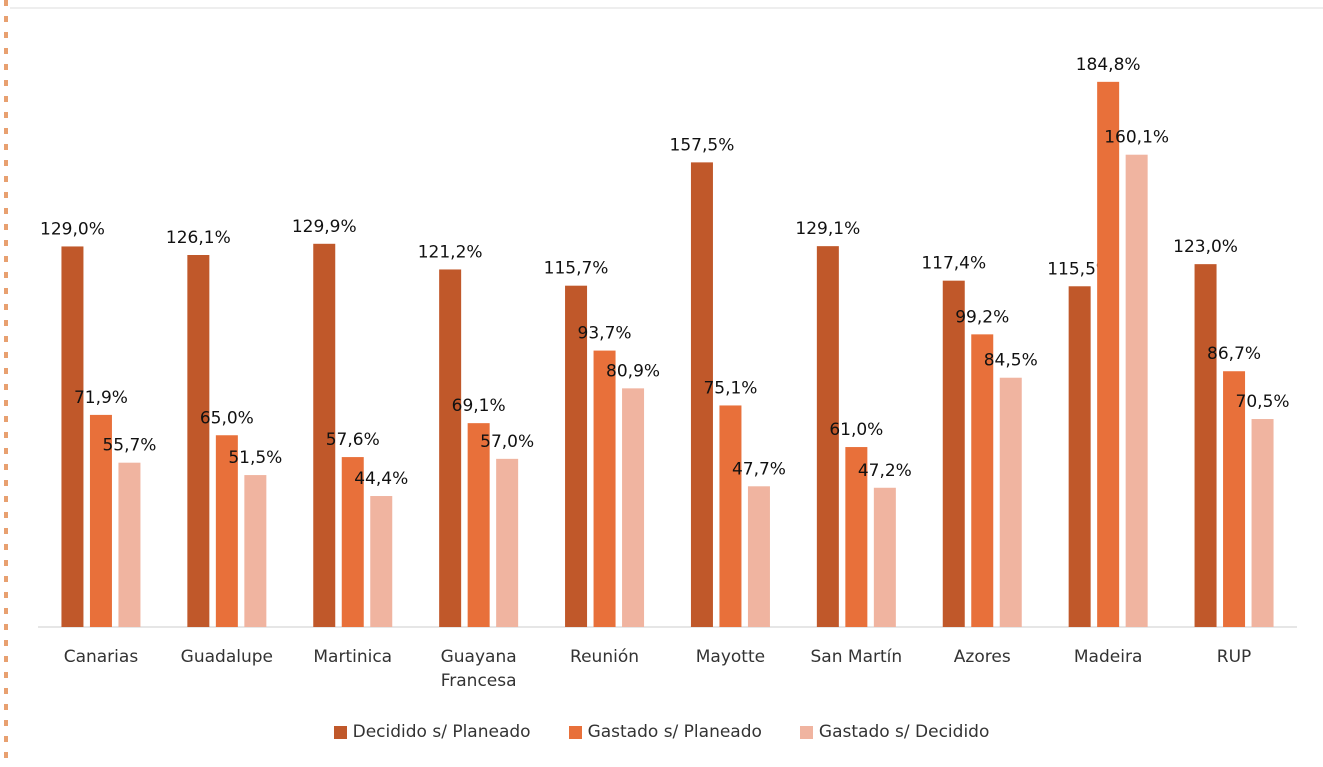 The height and width of the screenshot is (767, 1323). What do you see at coordinates (441, 732) in the screenshot?
I see `legend-label: Decidido s/ Planeado` at bounding box center [441, 732].